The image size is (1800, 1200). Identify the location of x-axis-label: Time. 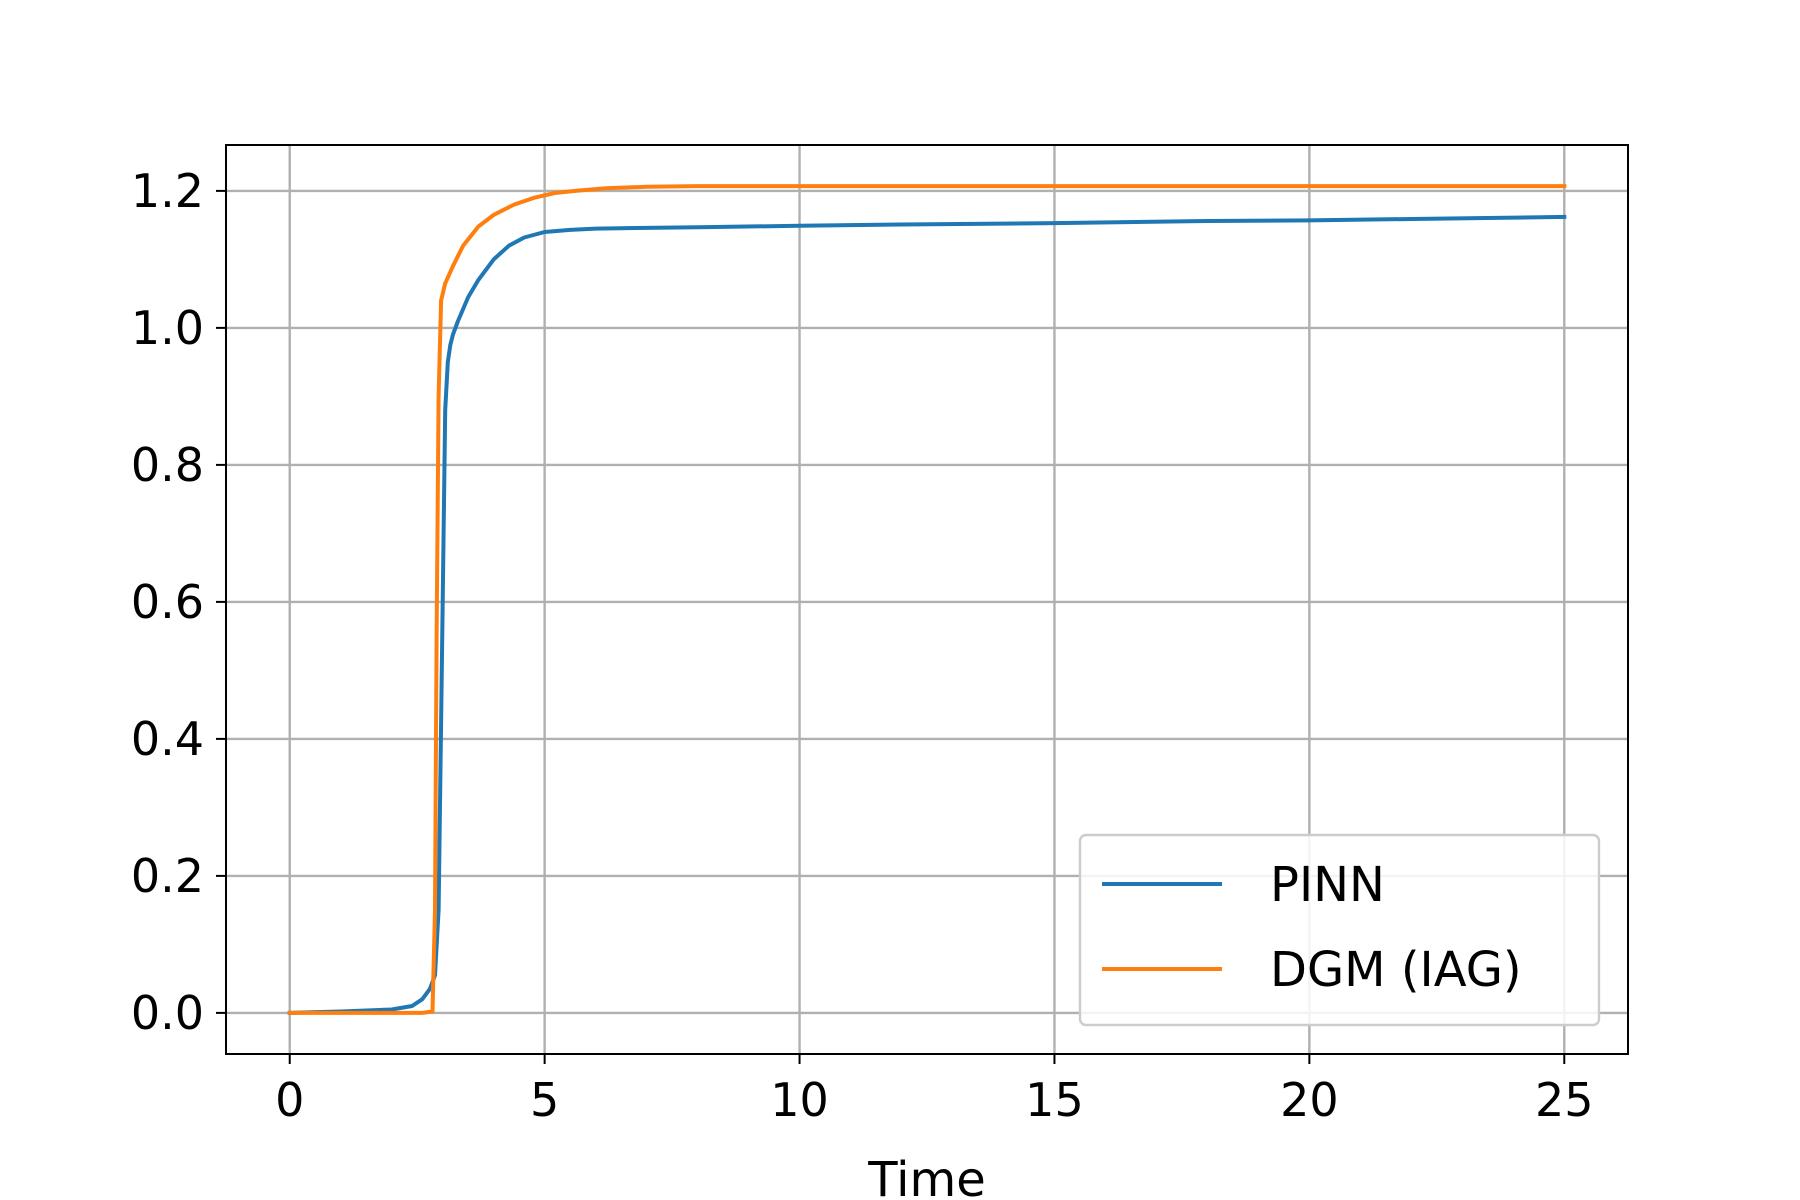
(926, 1176).